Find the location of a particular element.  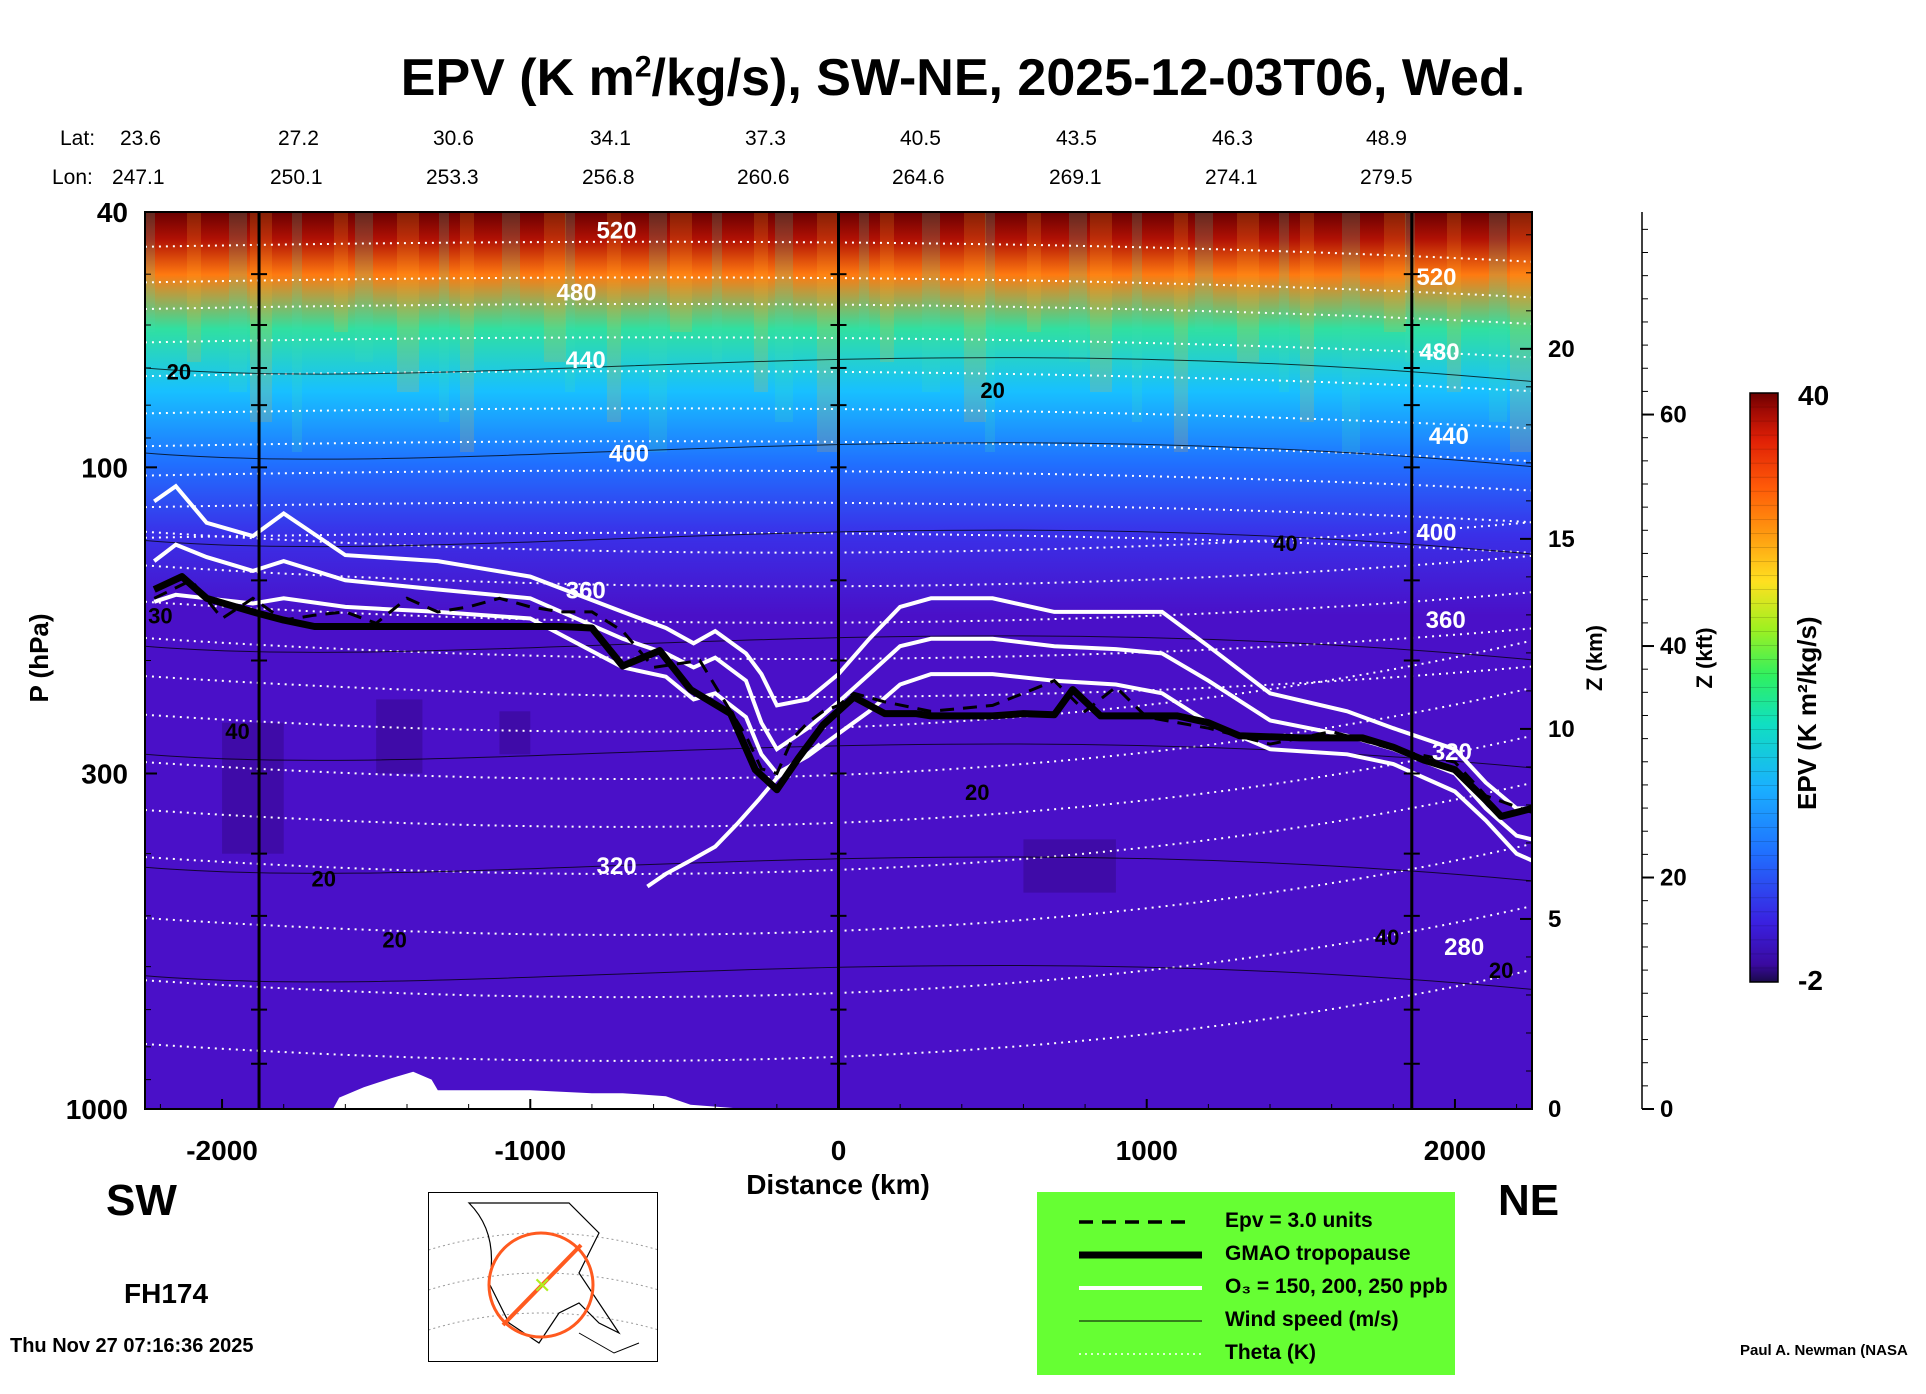

legend-label-ozone: O₃ = 150, 200, 250 ppb is located at coordinates (1336, 1286).